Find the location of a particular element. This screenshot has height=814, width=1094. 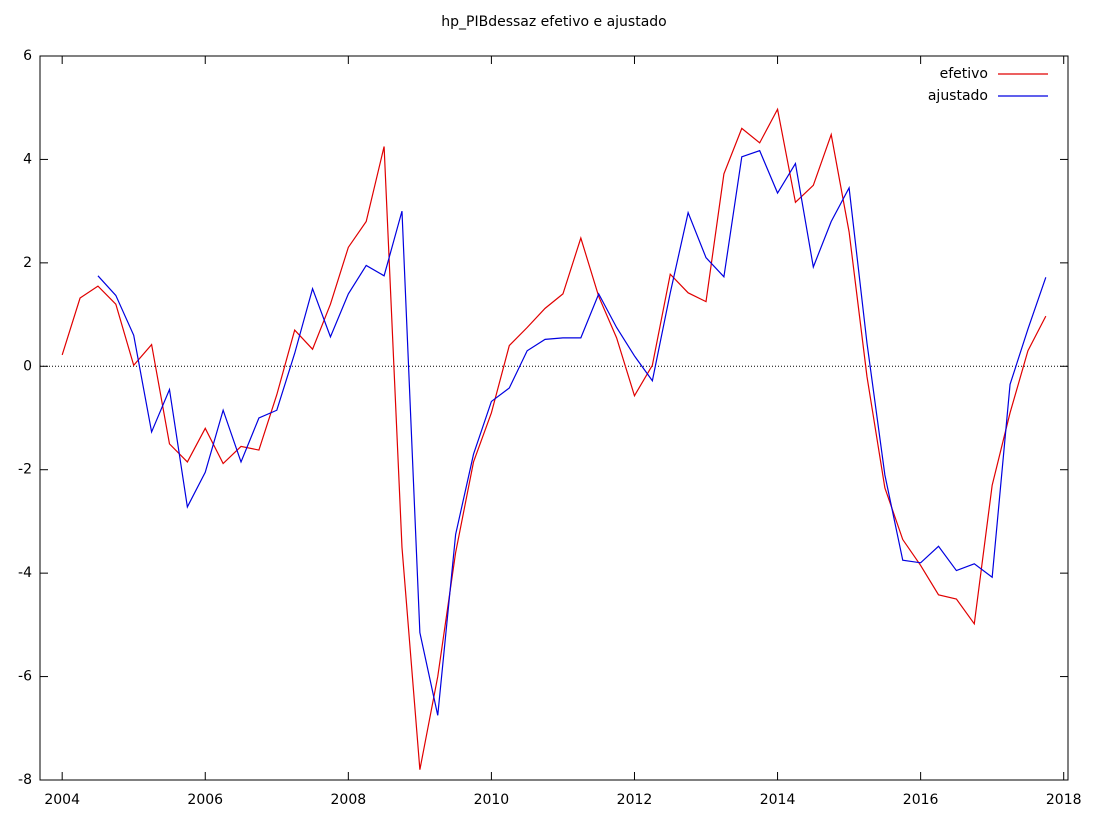

y-tick-label: 0 is located at coordinates (27, 366).